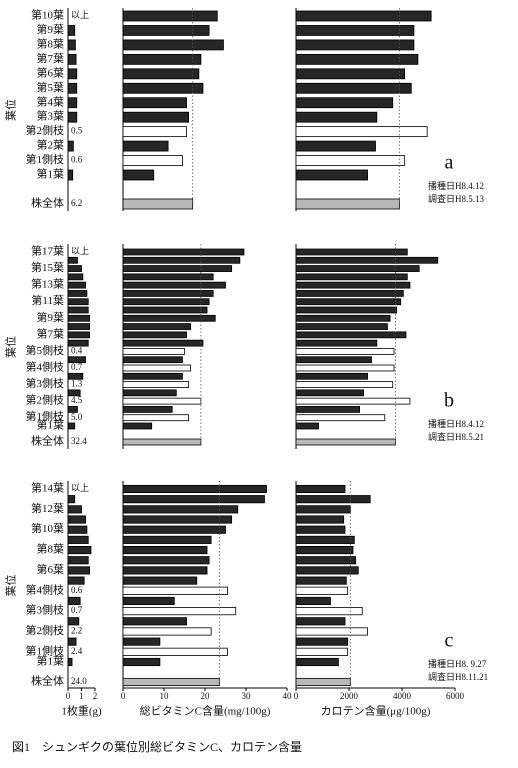  What do you see at coordinates (376, 711) in the screenshot?
I see `x-axis-title: カロテン含量(μg/100g)` at bounding box center [376, 711].